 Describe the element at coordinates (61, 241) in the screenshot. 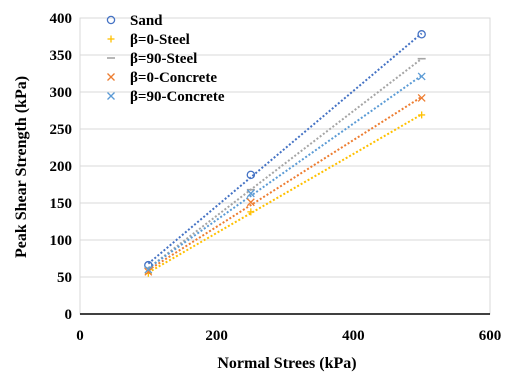

I see `y-tick-label: 100` at that location.